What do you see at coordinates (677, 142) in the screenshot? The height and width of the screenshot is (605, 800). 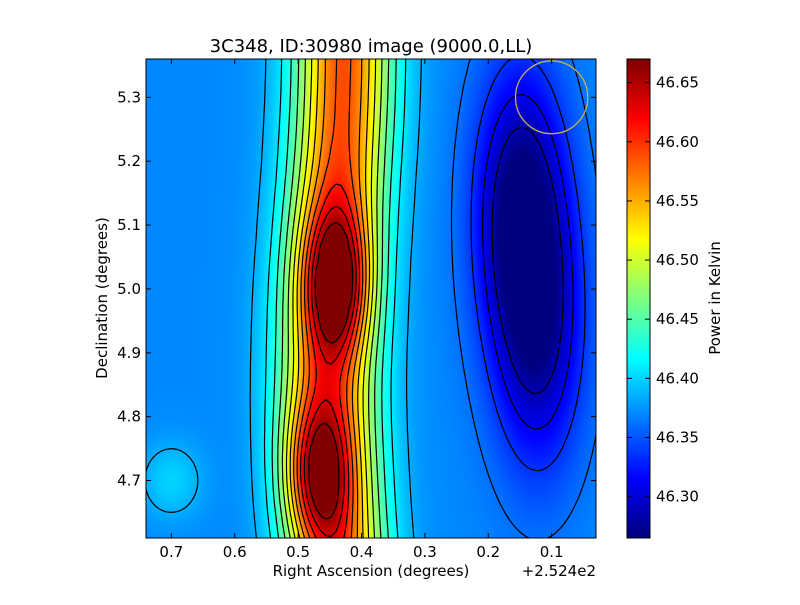 I see `colorbar-tick-label: 46.60` at bounding box center [677, 142].